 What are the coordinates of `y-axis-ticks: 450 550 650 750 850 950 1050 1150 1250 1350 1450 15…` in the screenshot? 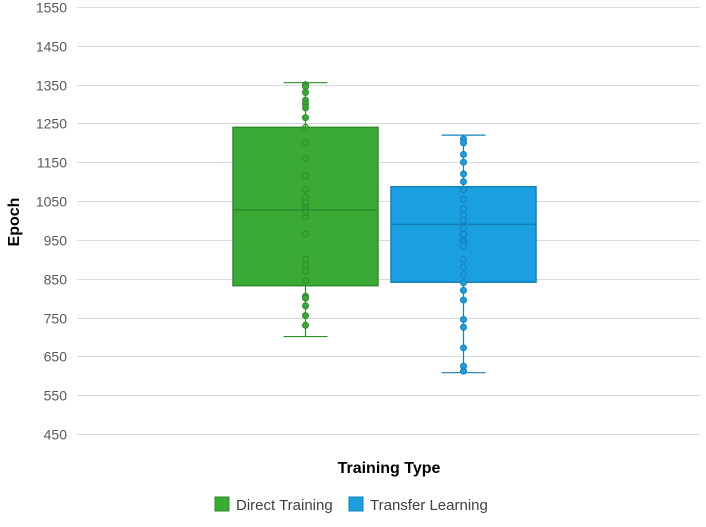 It's located at (51, 221).